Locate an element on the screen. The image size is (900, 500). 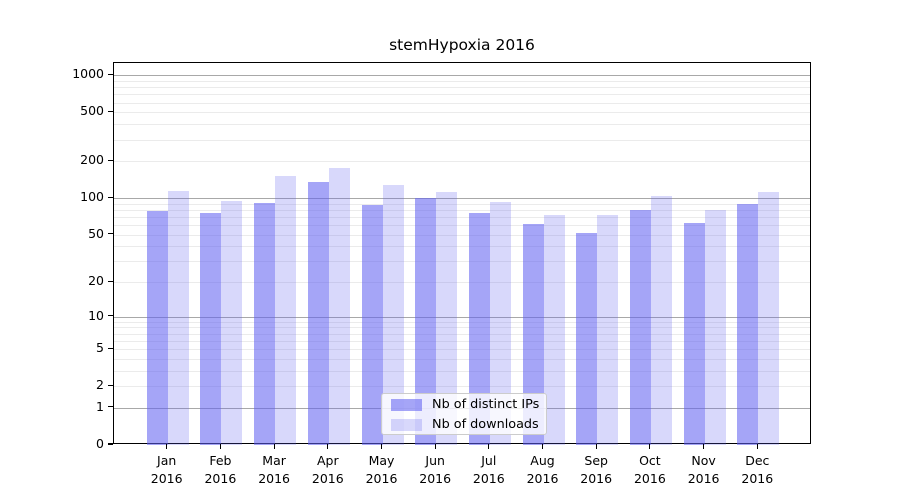
x-tick-label-may: May 2016 is located at coordinates (381, 469).